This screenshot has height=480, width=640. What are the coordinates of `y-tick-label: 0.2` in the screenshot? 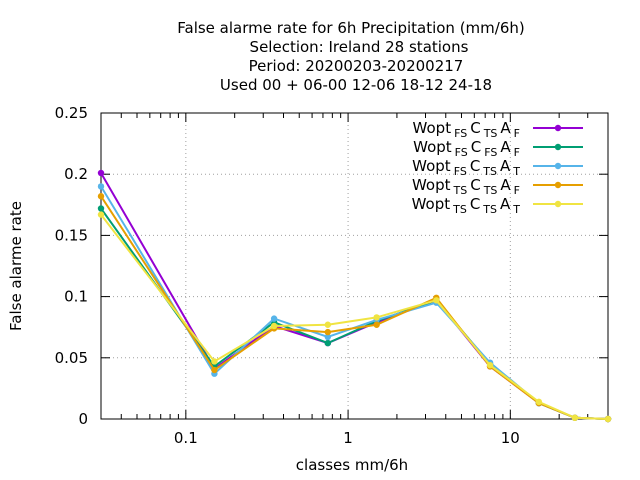 It's located at (76, 174).